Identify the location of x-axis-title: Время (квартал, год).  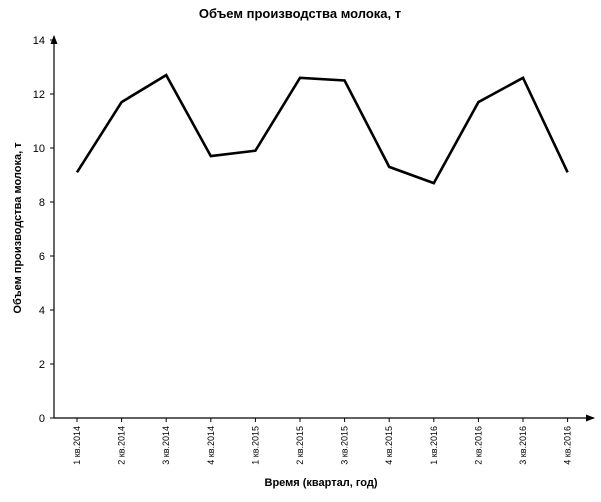
(321, 483).